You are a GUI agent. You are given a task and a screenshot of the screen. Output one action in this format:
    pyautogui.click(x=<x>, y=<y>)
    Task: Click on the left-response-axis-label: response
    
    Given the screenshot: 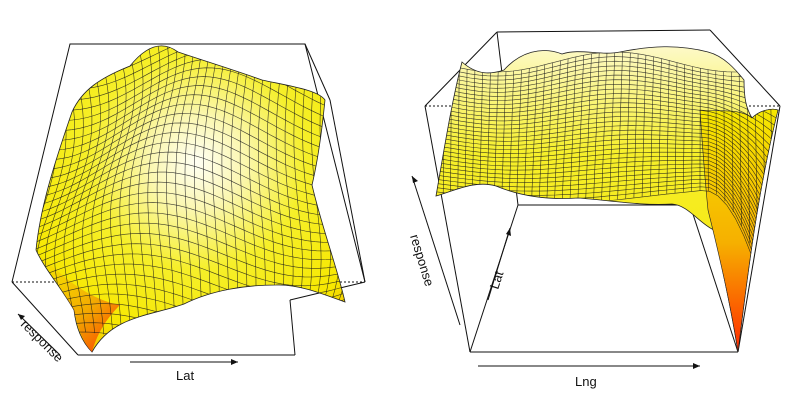 What is the action you would take?
    pyautogui.click(x=42, y=341)
    